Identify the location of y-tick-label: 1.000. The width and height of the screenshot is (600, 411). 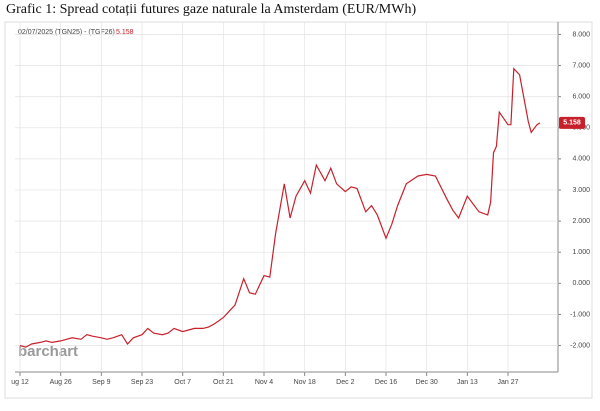
(581, 252).